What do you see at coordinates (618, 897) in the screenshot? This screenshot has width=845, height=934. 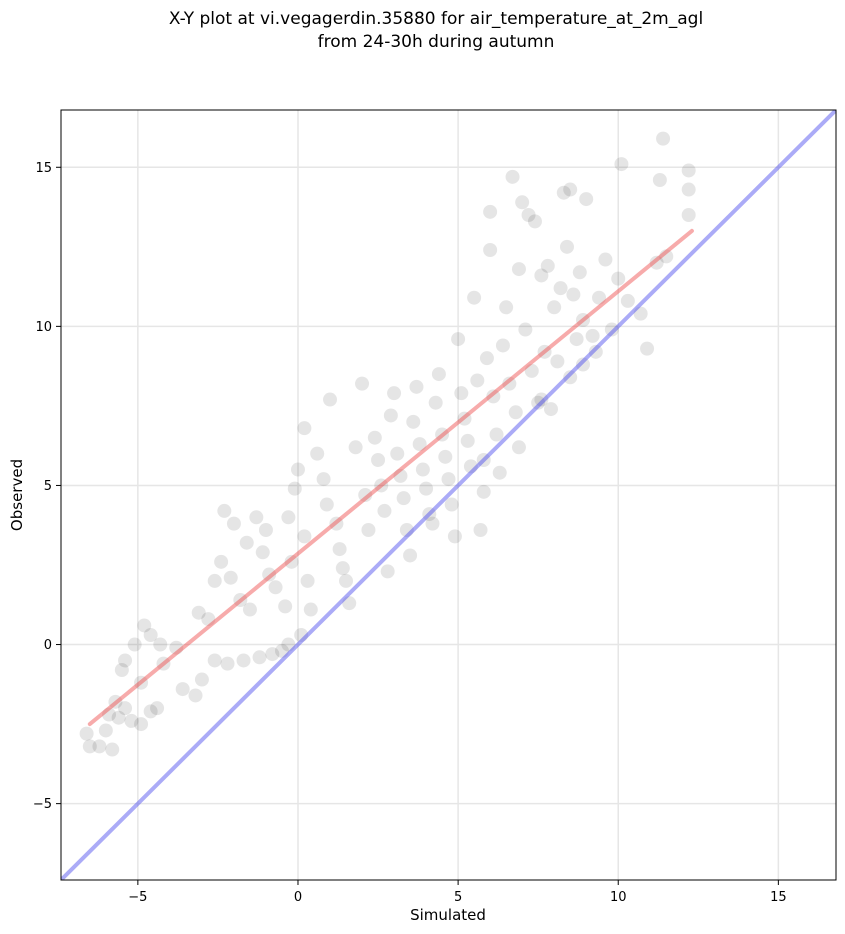 I see `x-tick-label: 10` at bounding box center [618, 897].